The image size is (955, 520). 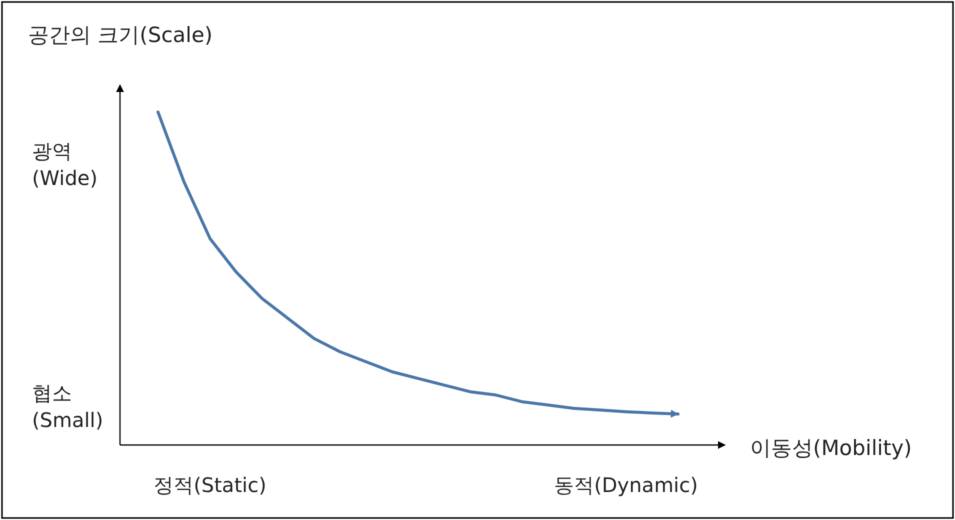 What do you see at coordinates (65, 164) in the screenshot?
I see `text: 광역 (Wide)` at bounding box center [65, 164].